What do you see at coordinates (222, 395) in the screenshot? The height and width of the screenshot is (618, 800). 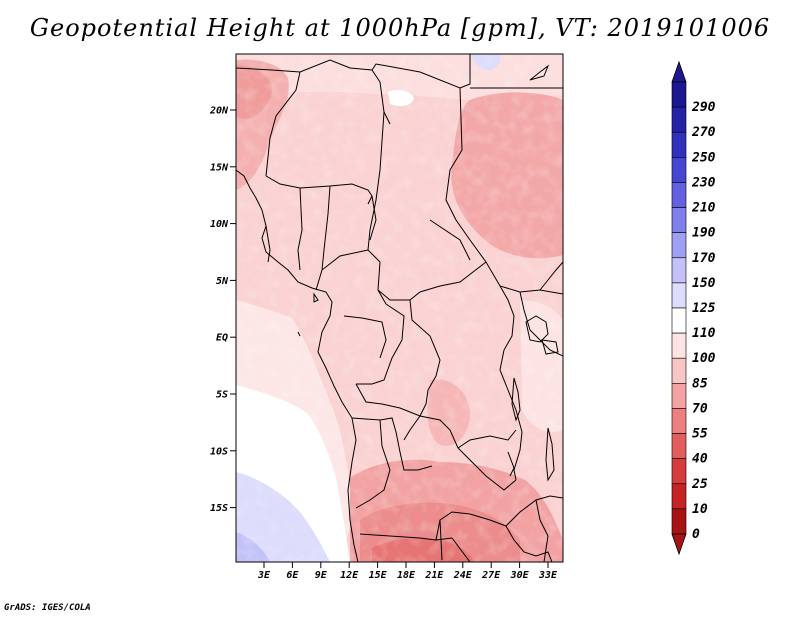 I see `lat-tick-label: 5S` at bounding box center [222, 395].